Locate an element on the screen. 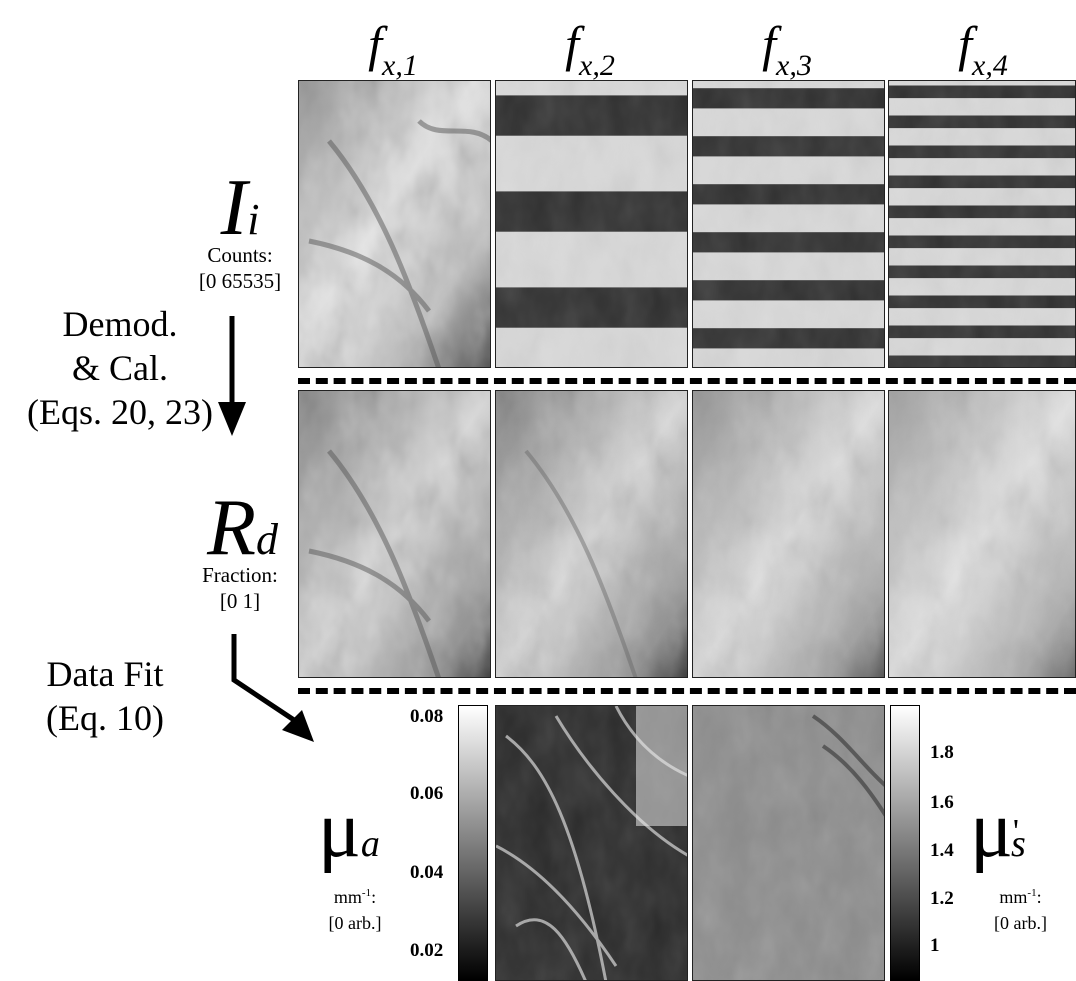 The image size is (1076, 981). image-intensity-fx2 is located at coordinates (591, 224).